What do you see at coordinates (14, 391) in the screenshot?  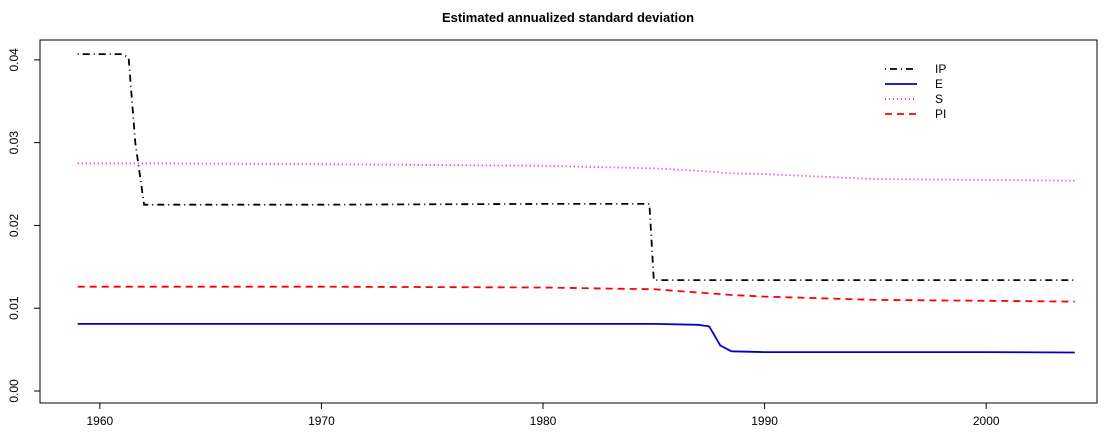 I see `y-tick-label: 0.00` at bounding box center [14, 391].